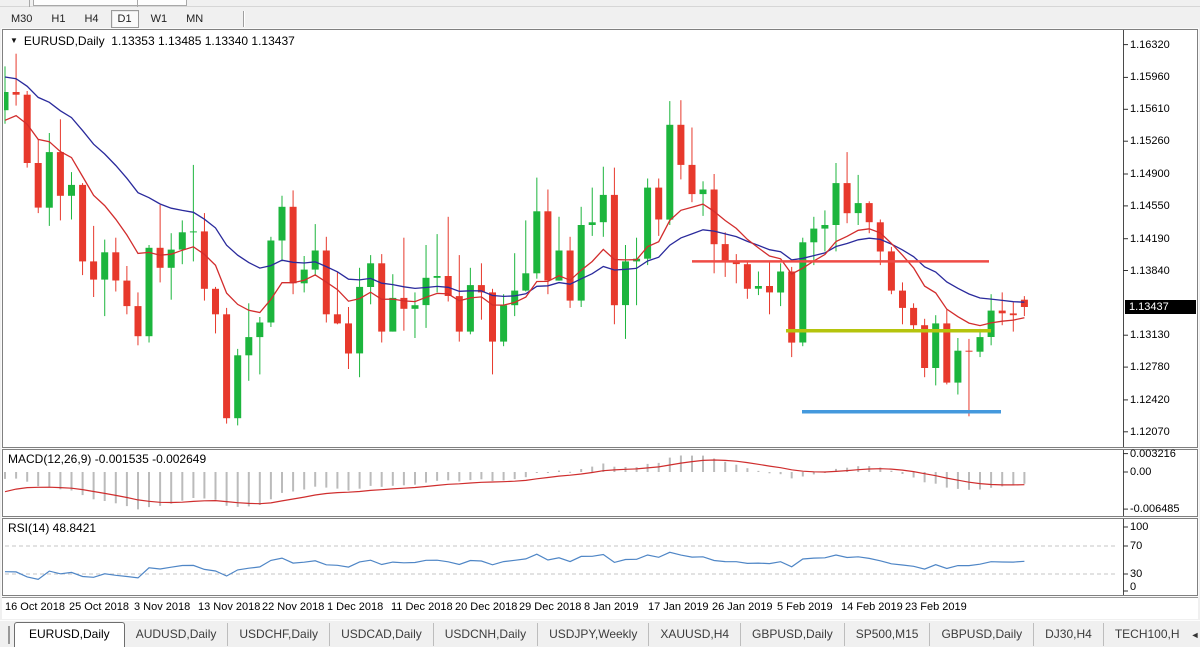  Describe the element at coordinates (9, 635) in the screenshot. I see `tab-bar-grip` at that location.